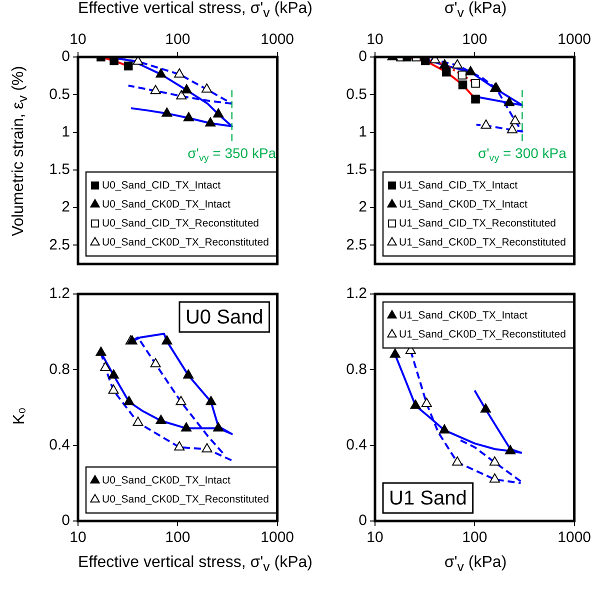 This screenshot has width=595, height=595. I want to click on legend-label: U1_Sand_CID_TX_Intact, so click(458, 185).